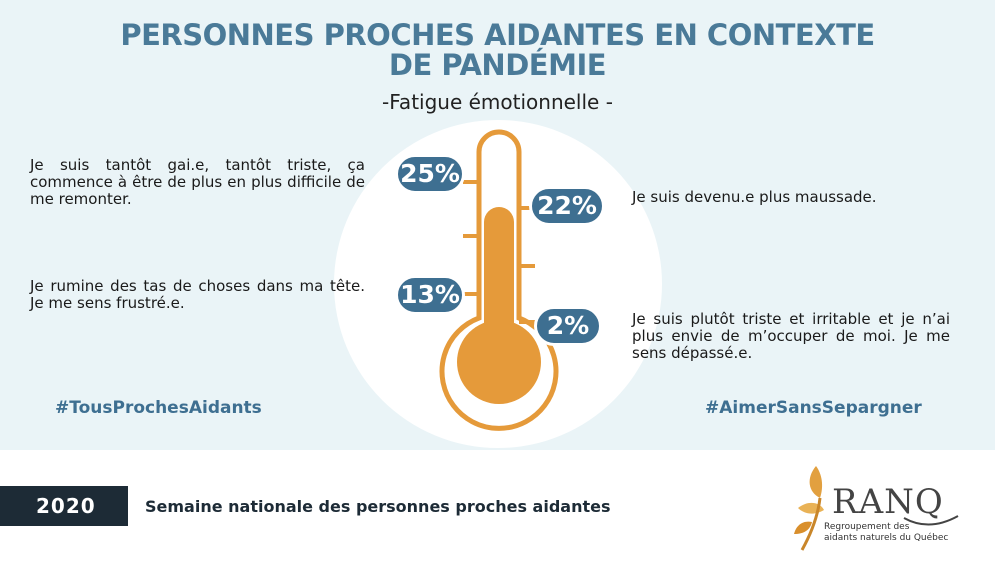 The height and width of the screenshot is (561, 995). Describe the element at coordinates (888, 502) in the screenshot. I see `logo-name: RANQ` at that location.